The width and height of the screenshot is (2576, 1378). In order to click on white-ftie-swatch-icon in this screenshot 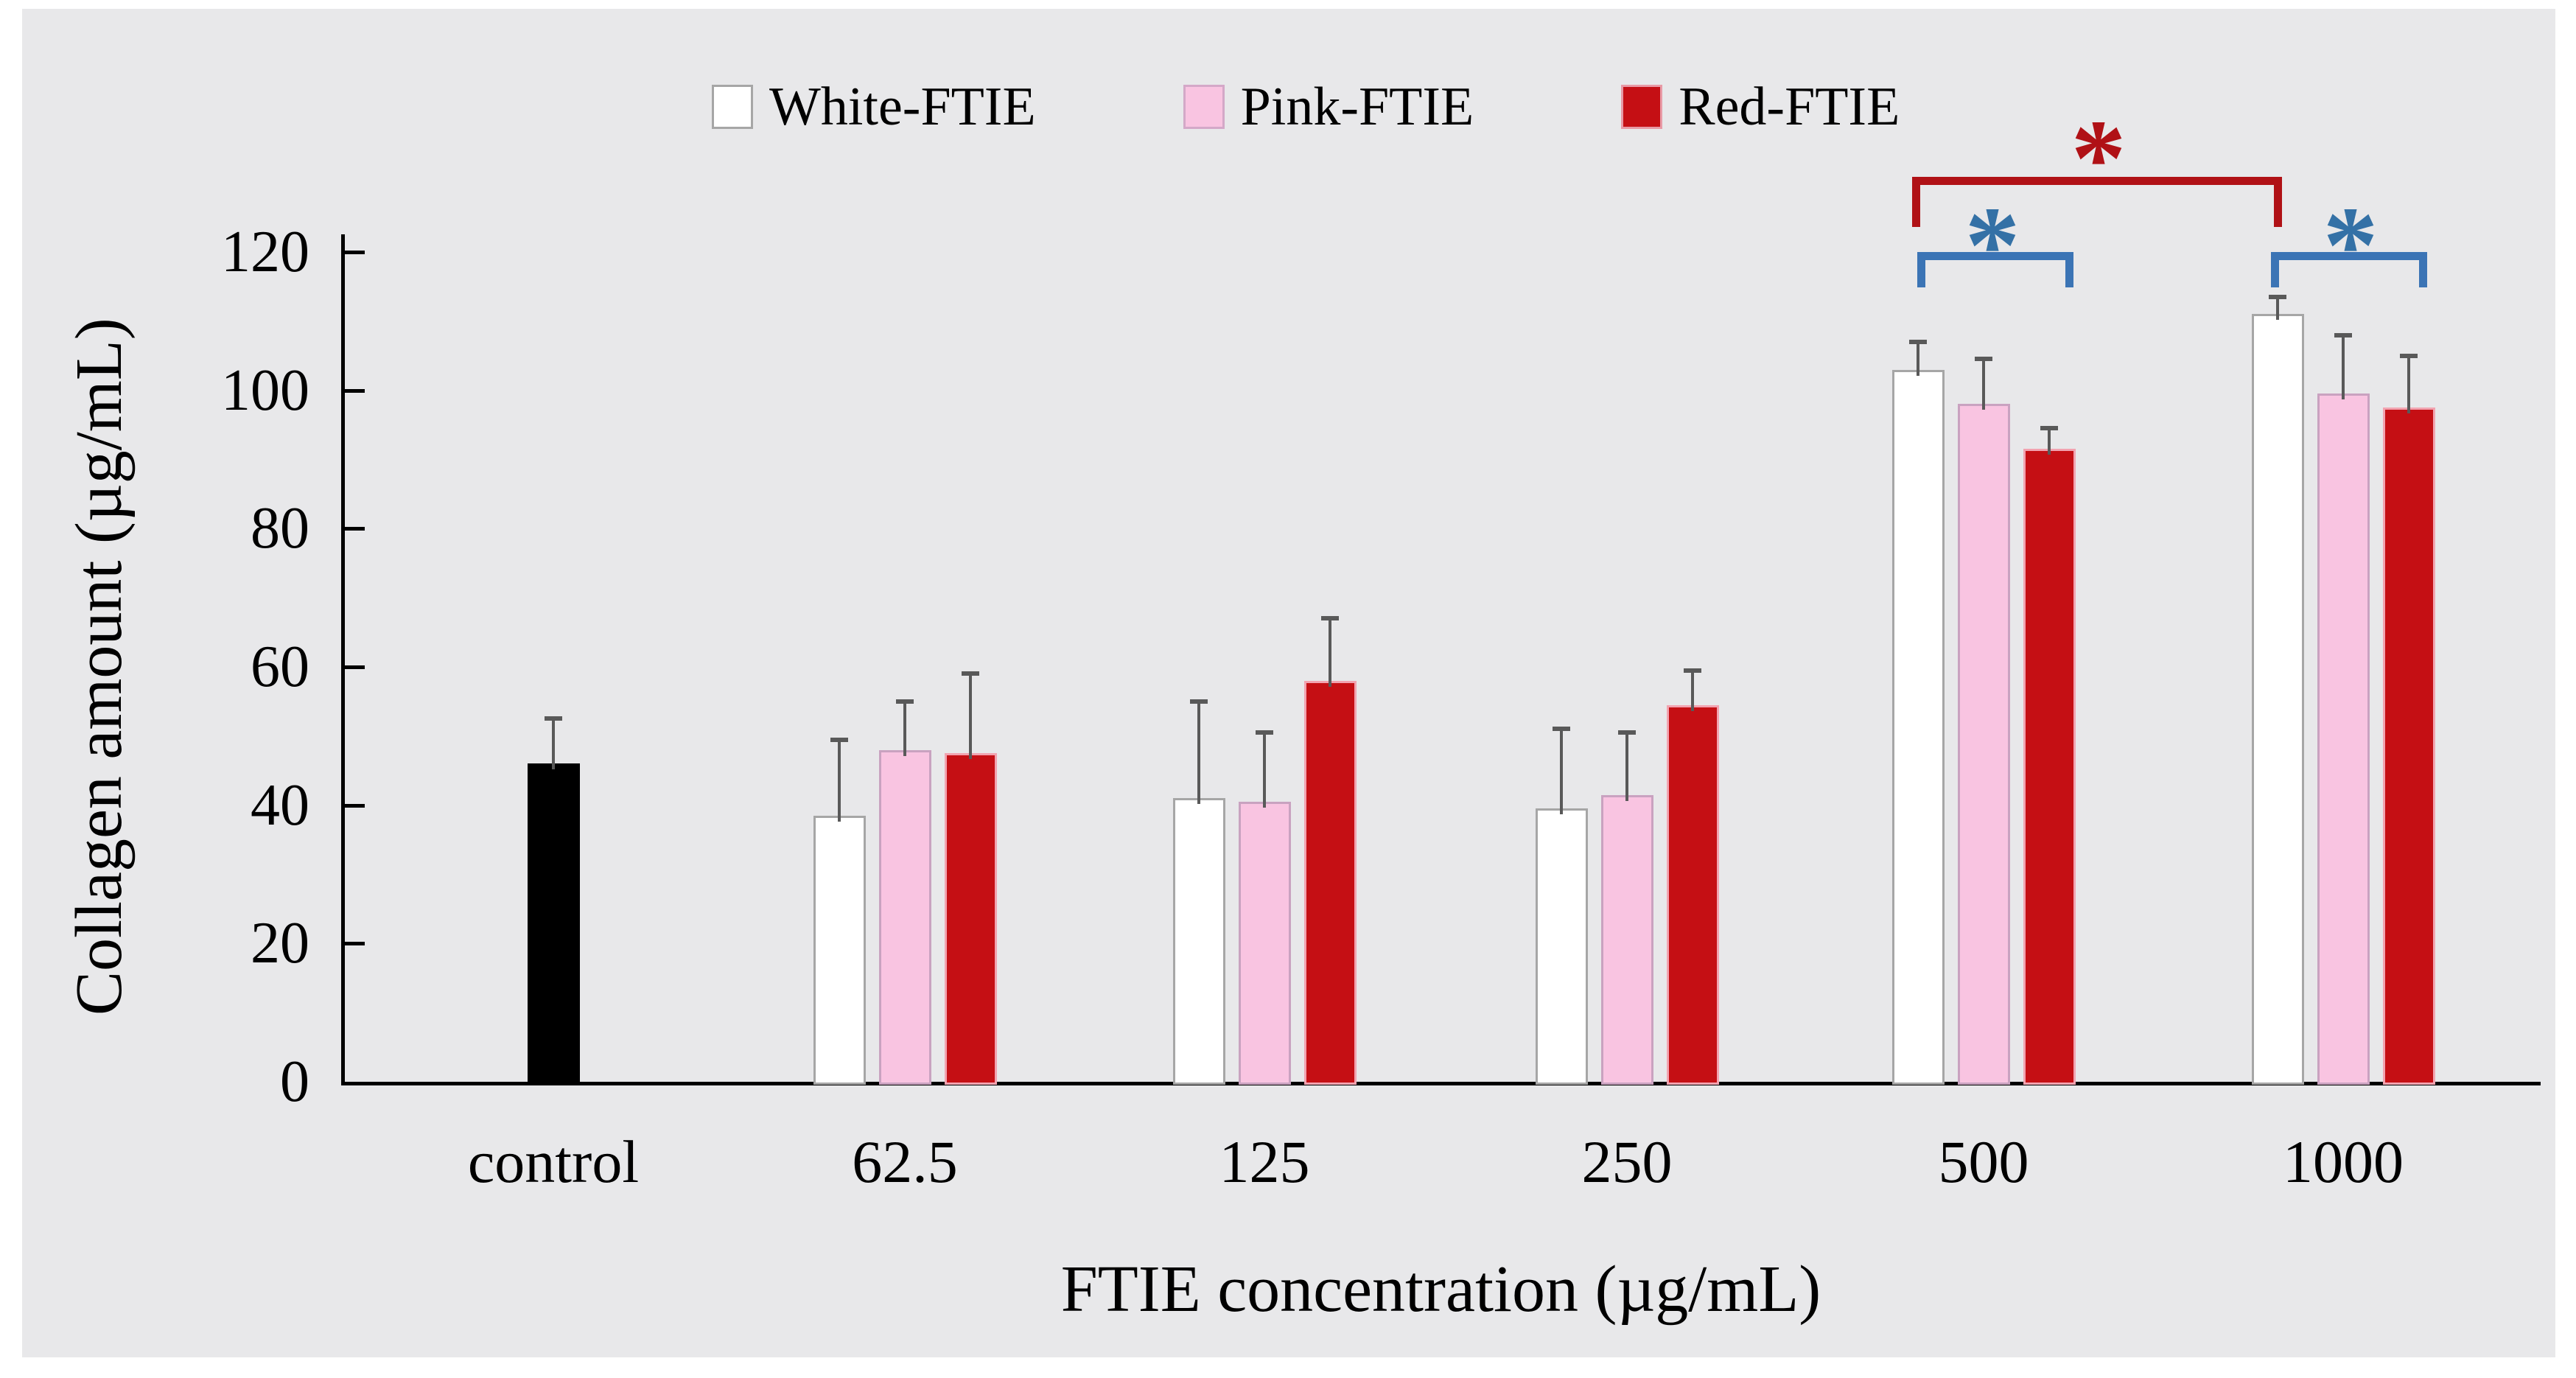, I will do `click(732, 107)`.